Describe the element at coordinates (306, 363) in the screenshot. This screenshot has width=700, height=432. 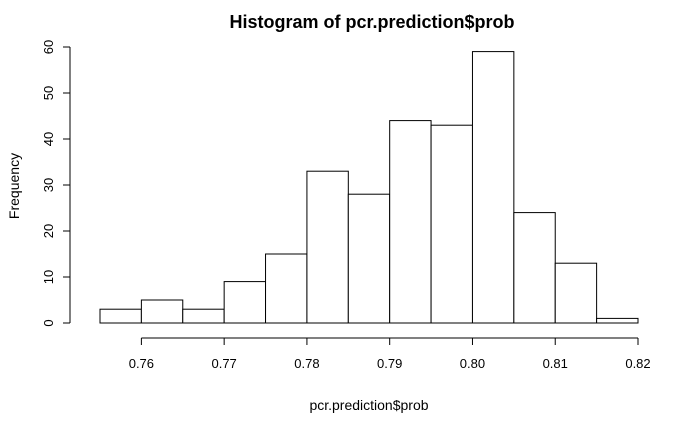
I see `x-tick-label-2: 0.78` at that location.